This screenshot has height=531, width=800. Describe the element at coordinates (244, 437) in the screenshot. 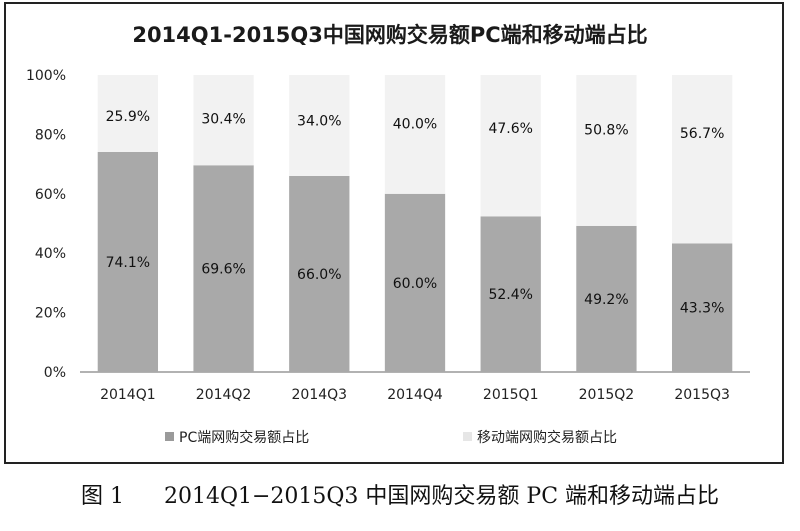

I see `legend-label: PC端网购交易额占比` at that location.